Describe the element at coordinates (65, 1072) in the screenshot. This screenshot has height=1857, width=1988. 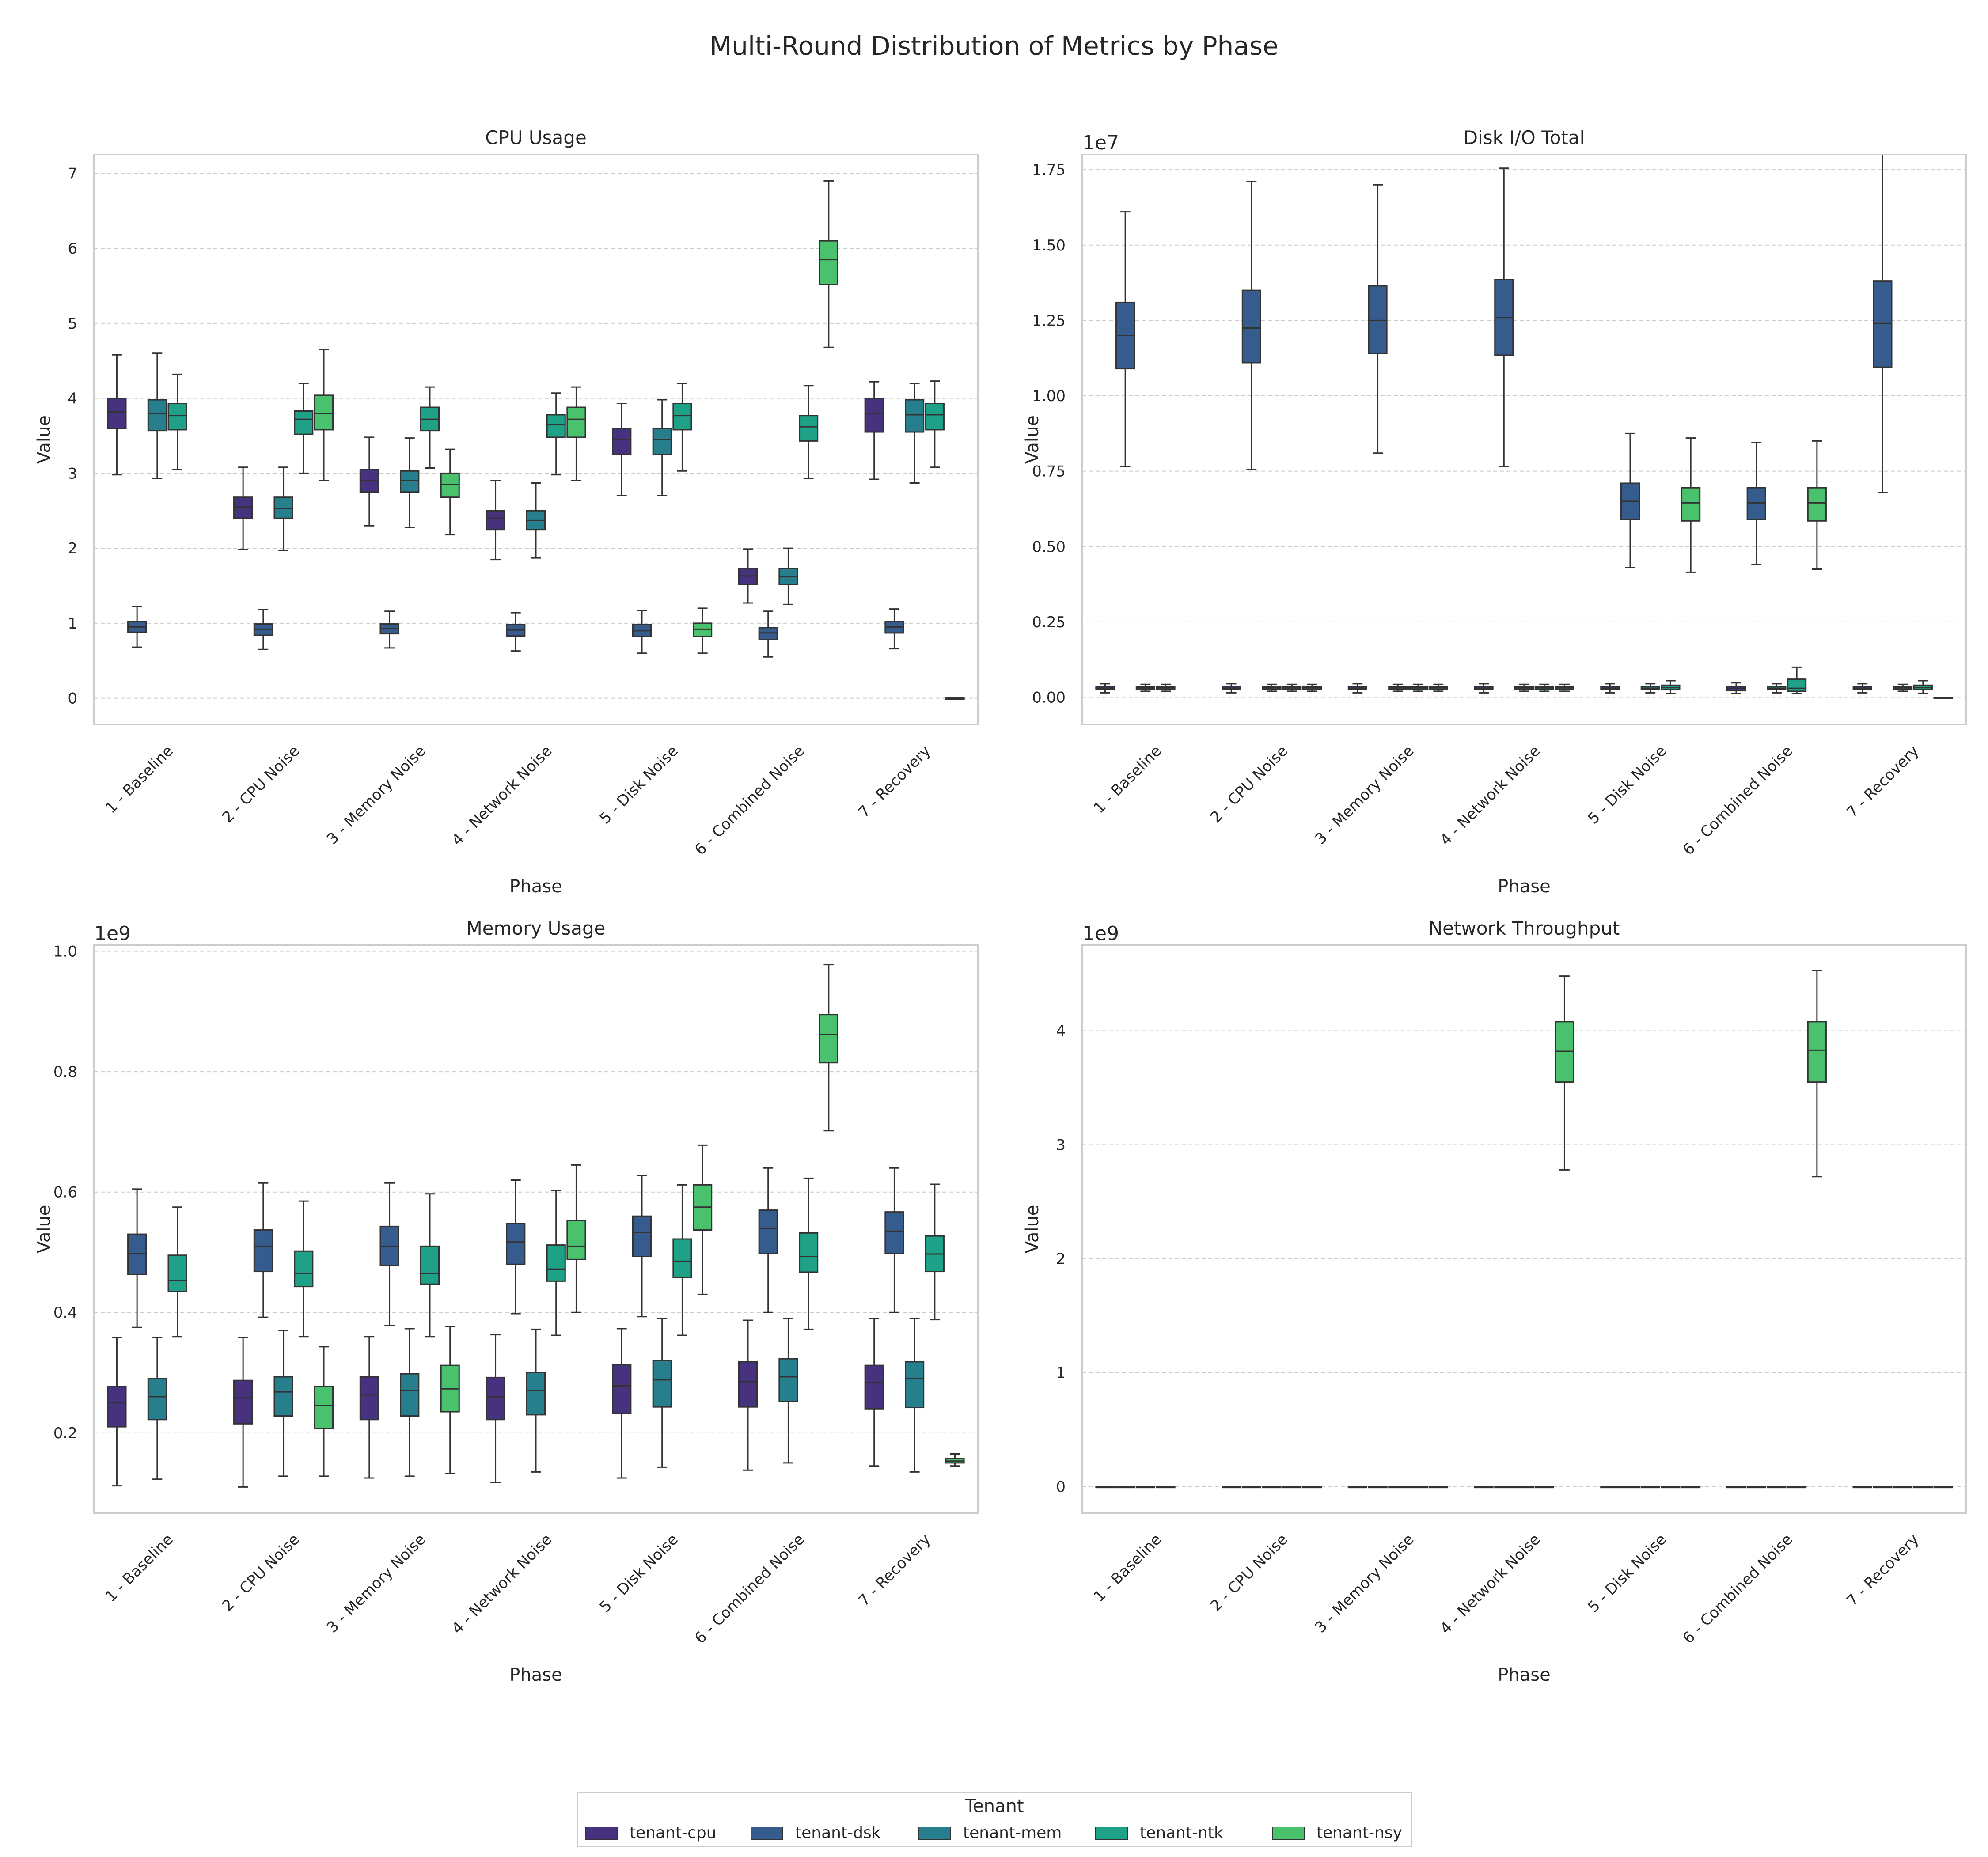
I see `y-tick-label: 0.8` at that location.